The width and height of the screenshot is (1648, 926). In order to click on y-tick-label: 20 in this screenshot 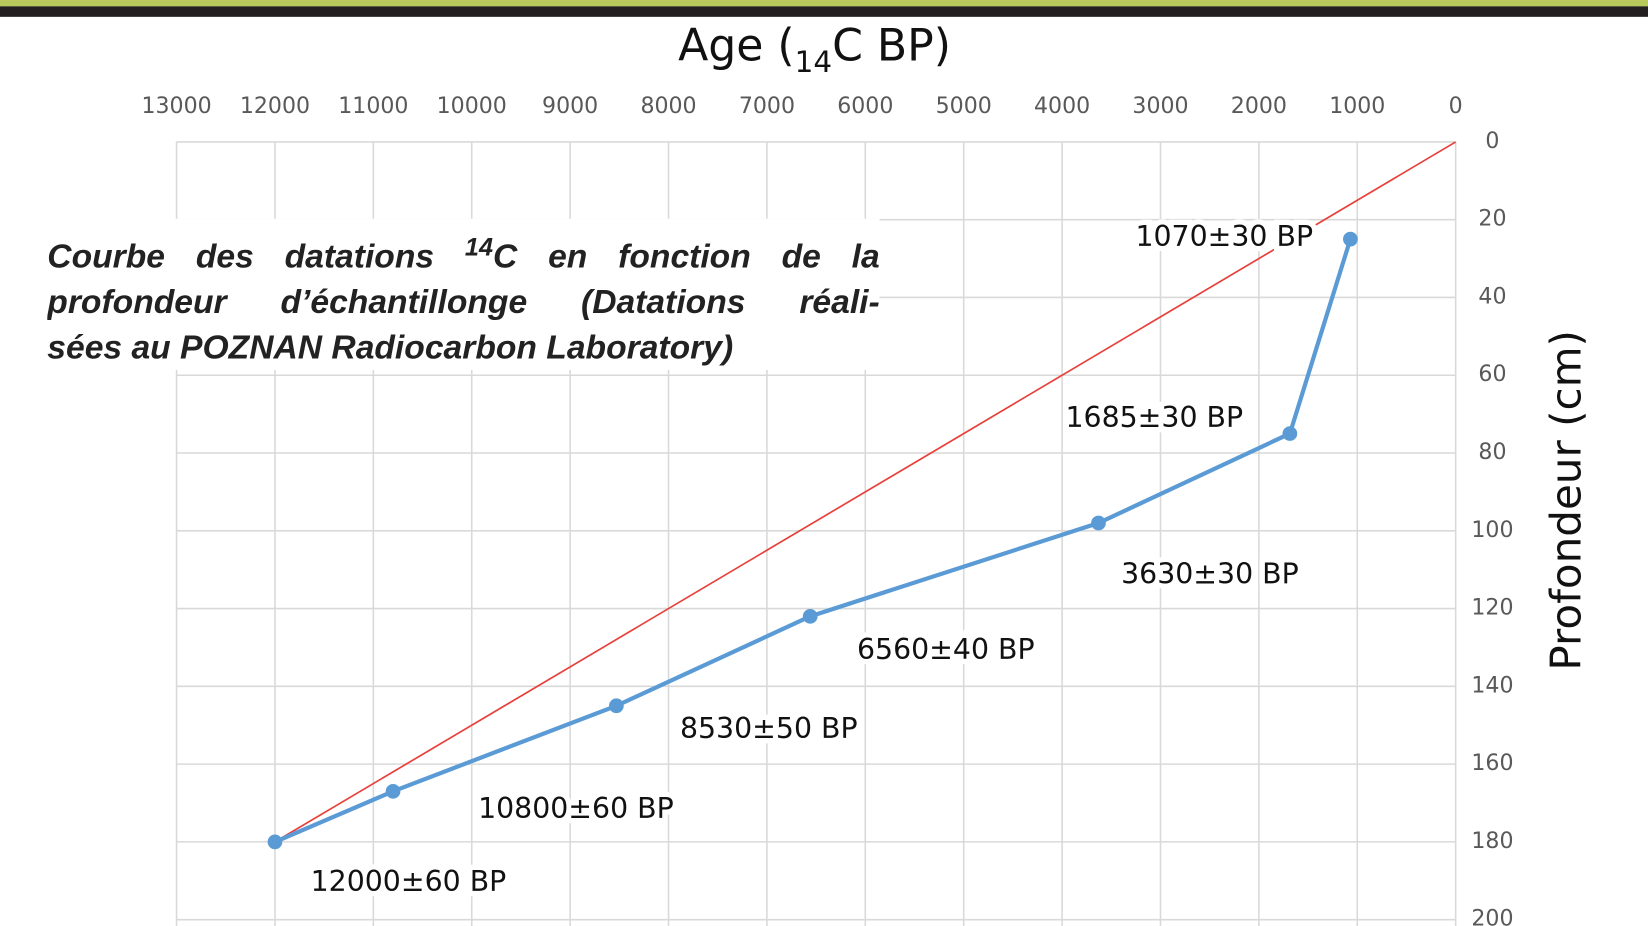, I will do `click(1492, 219)`.